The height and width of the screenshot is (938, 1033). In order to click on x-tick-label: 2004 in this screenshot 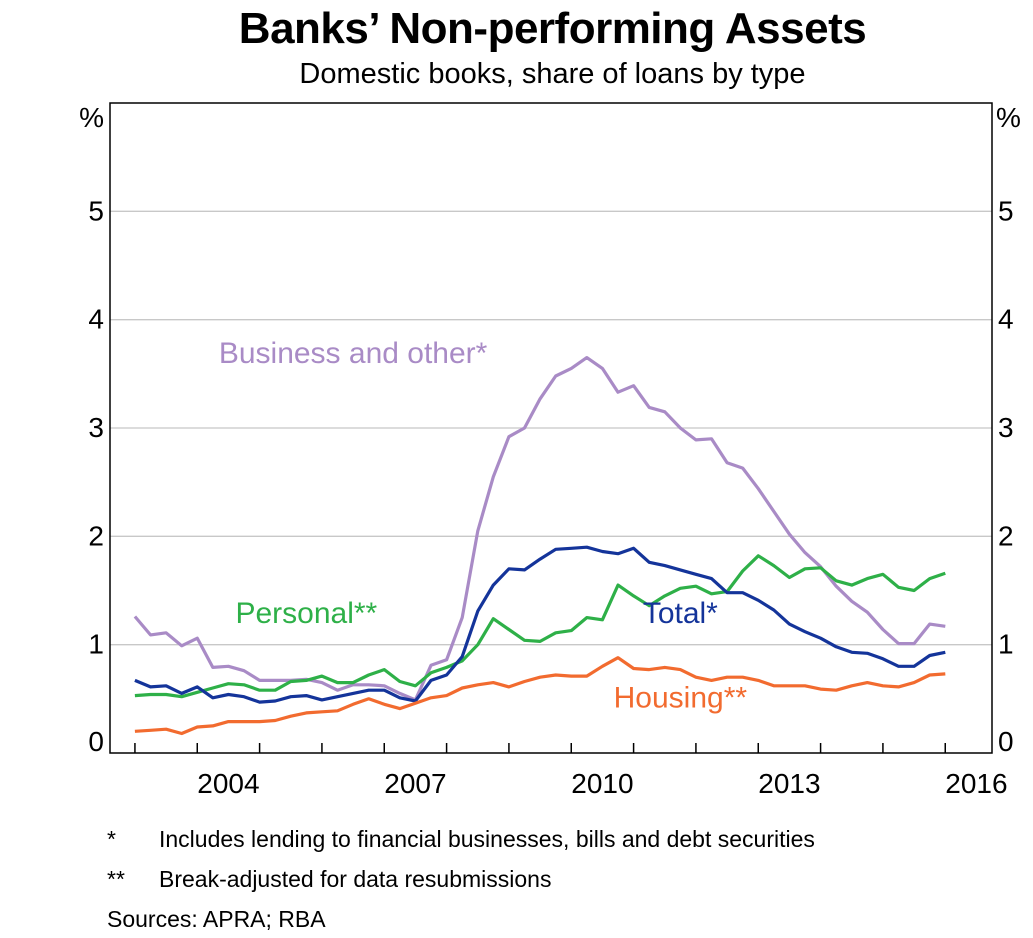, I will do `click(228, 783)`.